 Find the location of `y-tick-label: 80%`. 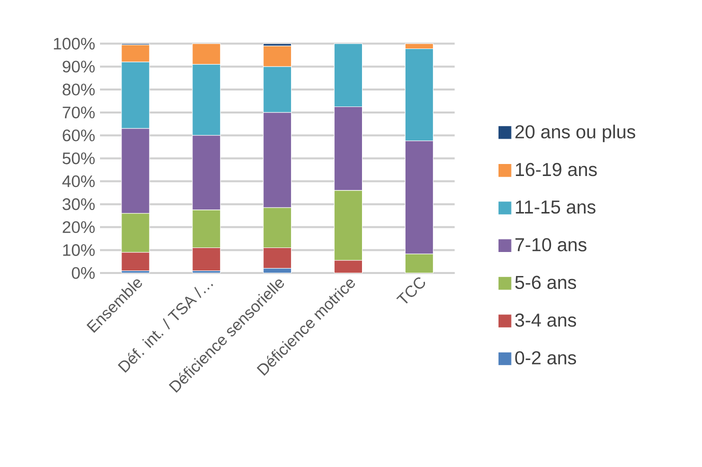

y-tick-label: 80% is located at coordinates (78, 90).